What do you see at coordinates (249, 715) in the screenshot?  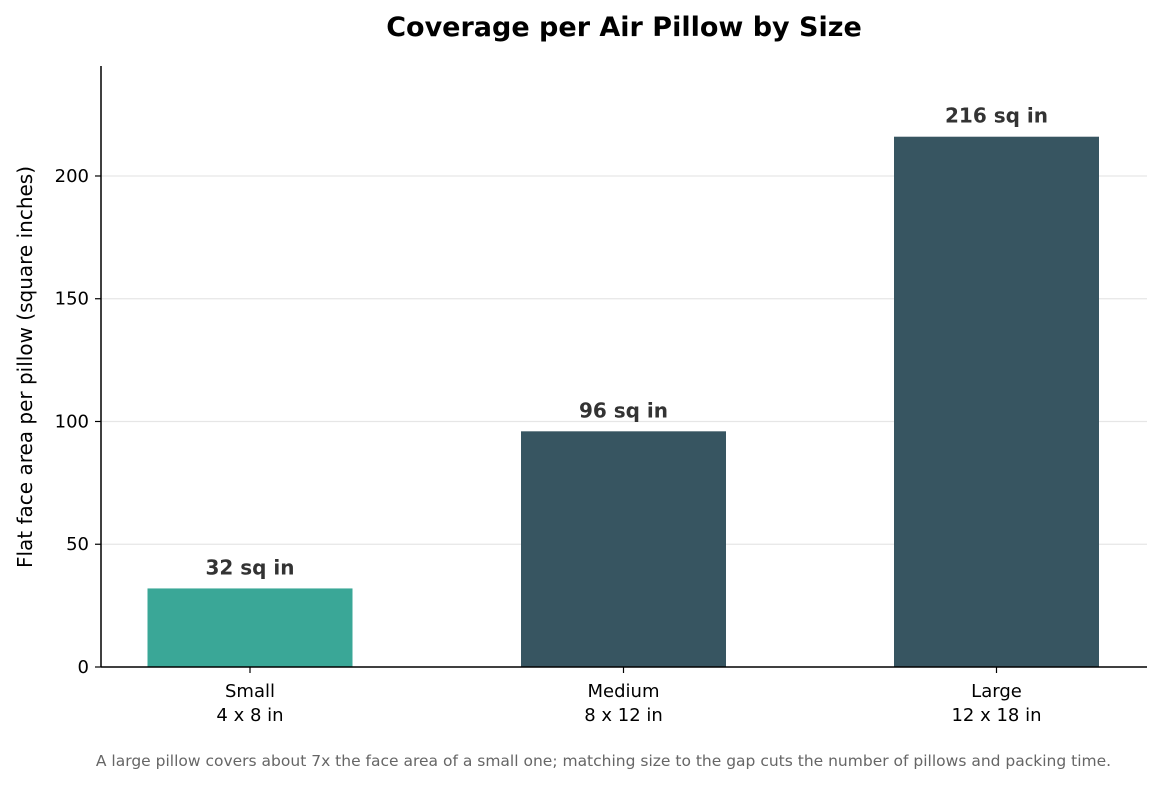 I see `x-tick-sublabel: 4 x 8 in` at bounding box center [249, 715].